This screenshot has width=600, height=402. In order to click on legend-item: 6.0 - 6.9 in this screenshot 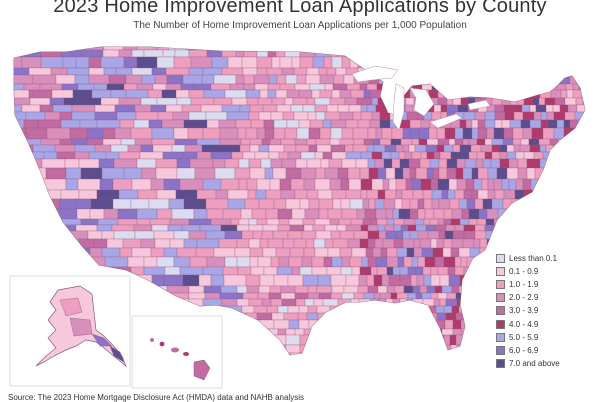, I will do `click(528, 350)`.